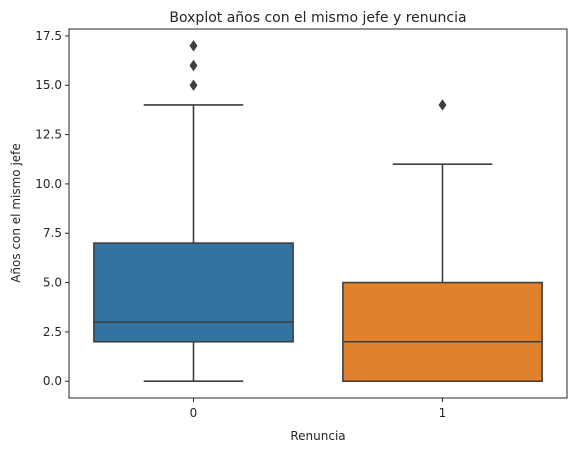 The image size is (576, 453). Describe the element at coordinates (194, 413) in the screenshot. I see `x-tick-label: 0` at that location.